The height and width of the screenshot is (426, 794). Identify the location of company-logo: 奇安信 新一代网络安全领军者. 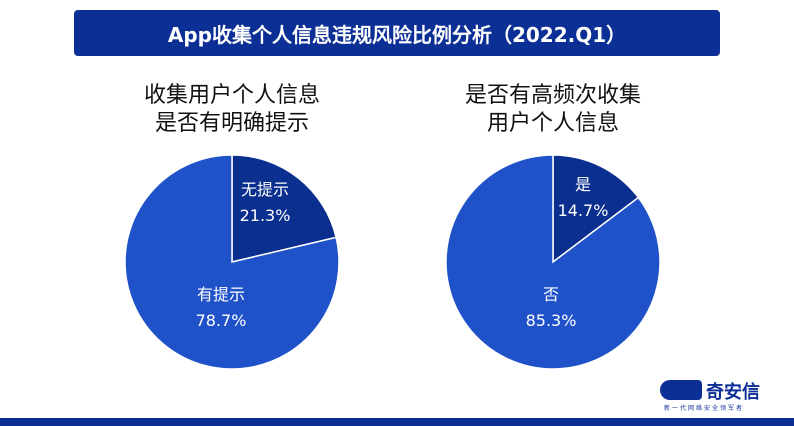
(725, 397).